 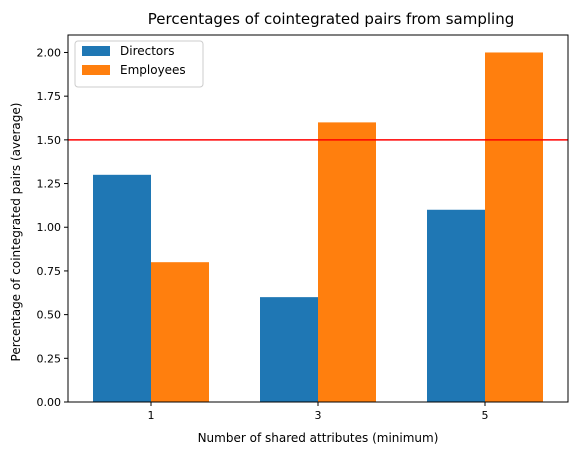 What do you see at coordinates (96, 51) in the screenshot?
I see `legend-swatch-directors` at bounding box center [96, 51].